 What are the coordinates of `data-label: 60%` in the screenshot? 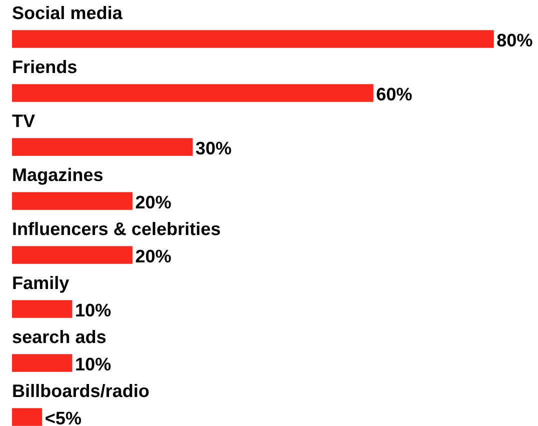 It's located at (394, 94).